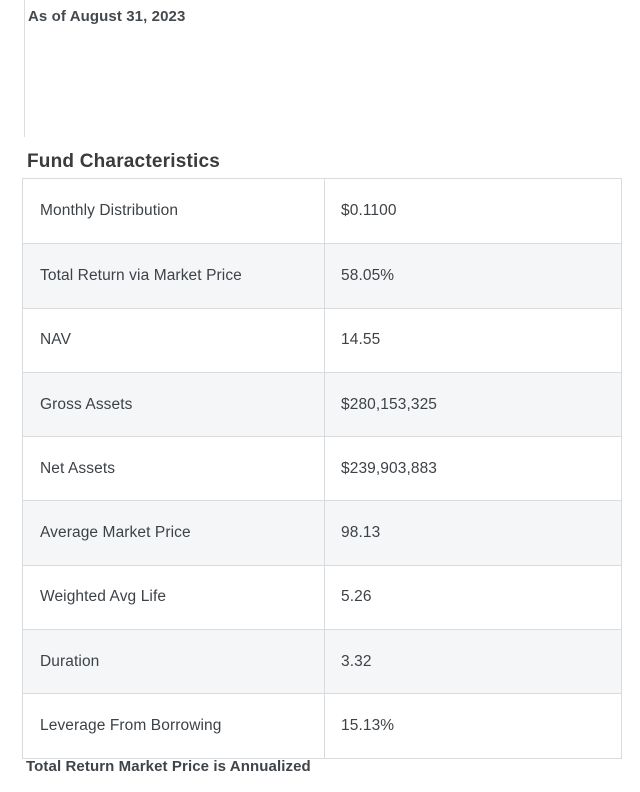  I want to click on table-row: Leverage From Borrowing 15.13%, so click(322, 725).